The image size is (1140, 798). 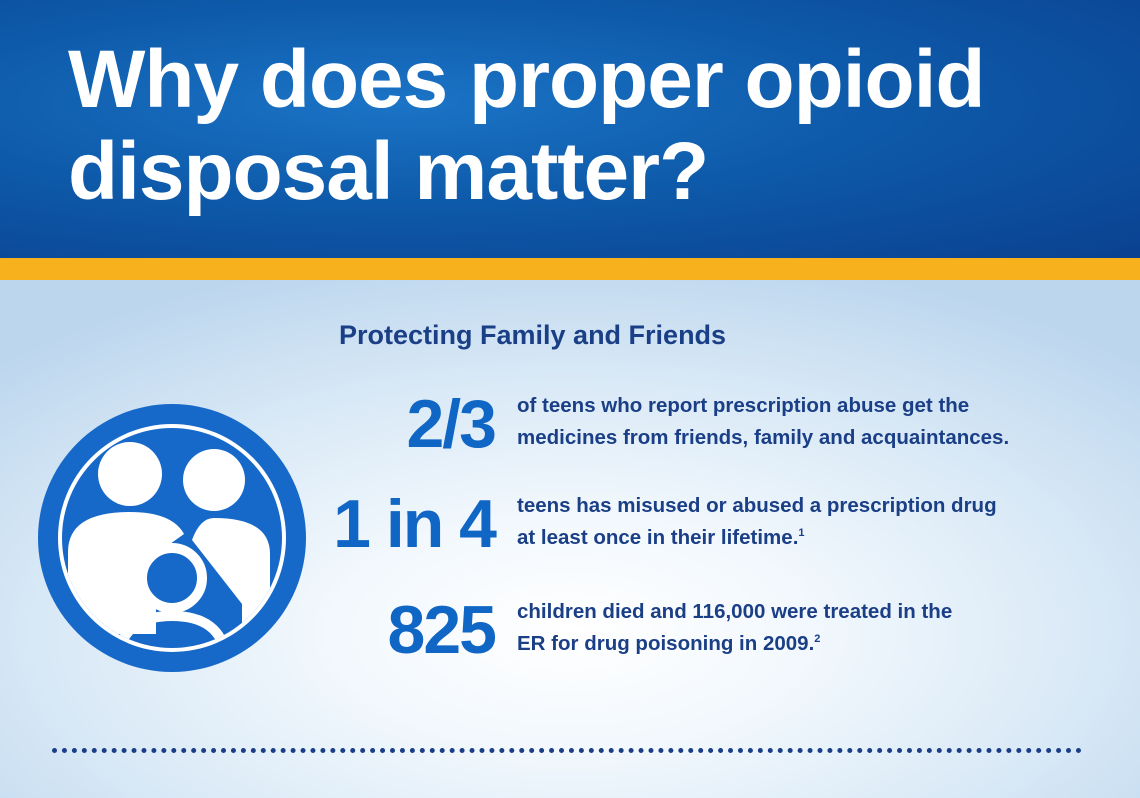 What do you see at coordinates (130, 474) in the screenshot?
I see `adult-left-head` at bounding box center [130, 474].